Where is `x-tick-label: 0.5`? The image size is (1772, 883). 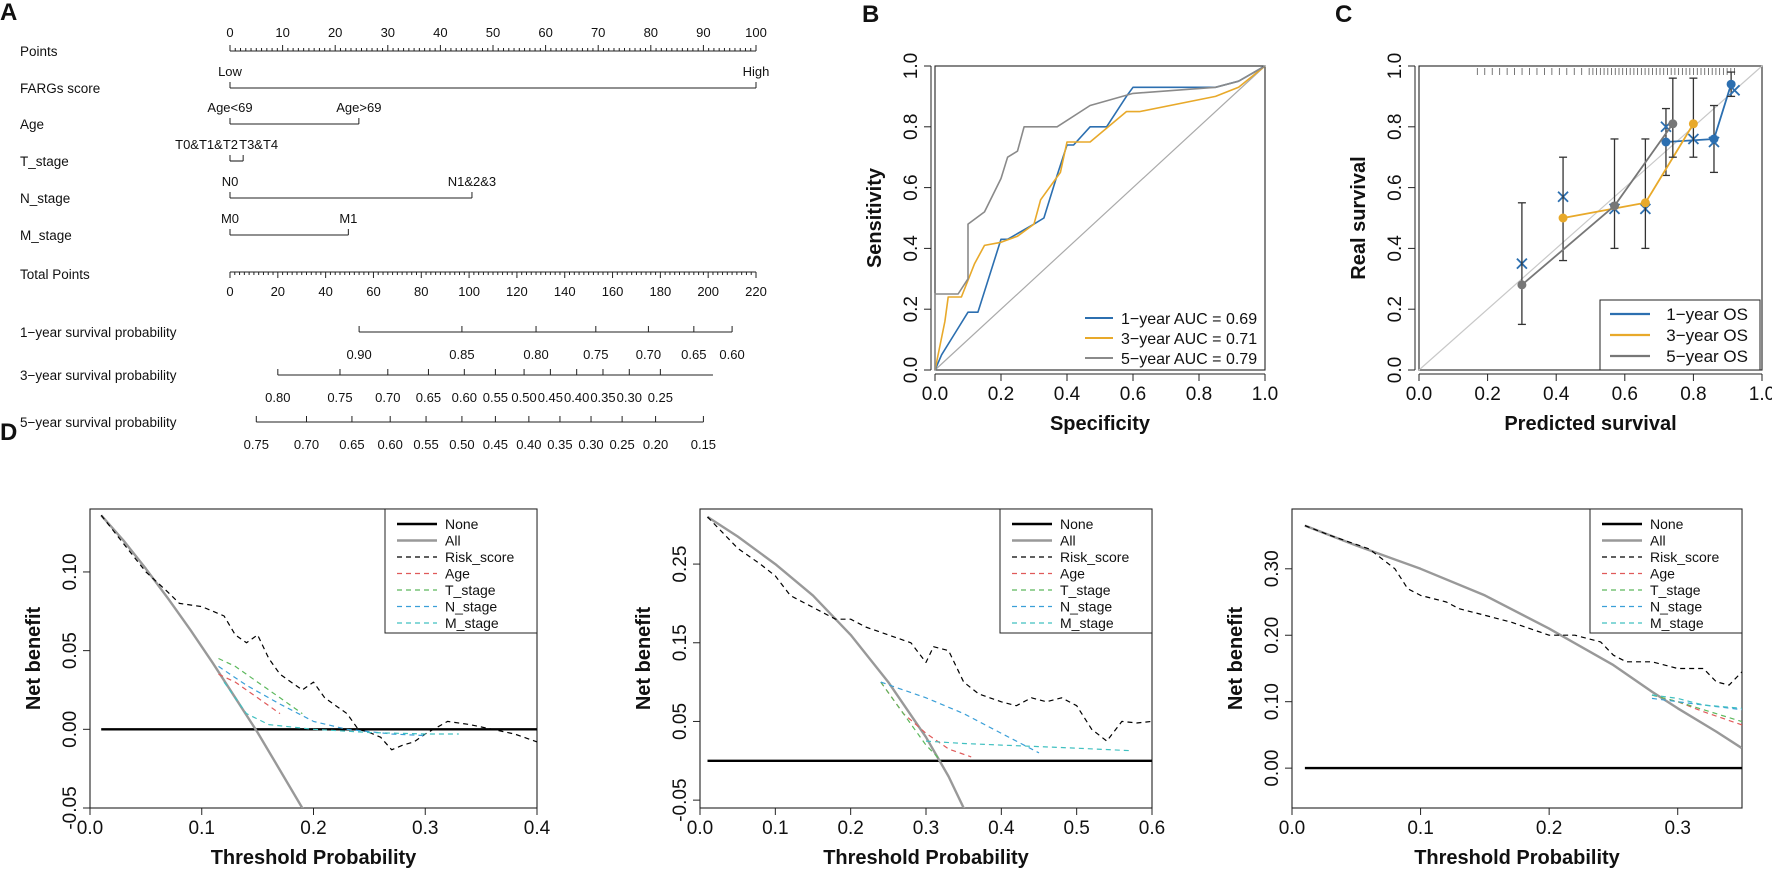
x-tick-label: 0.5 is located at coordinates (1076, 828).